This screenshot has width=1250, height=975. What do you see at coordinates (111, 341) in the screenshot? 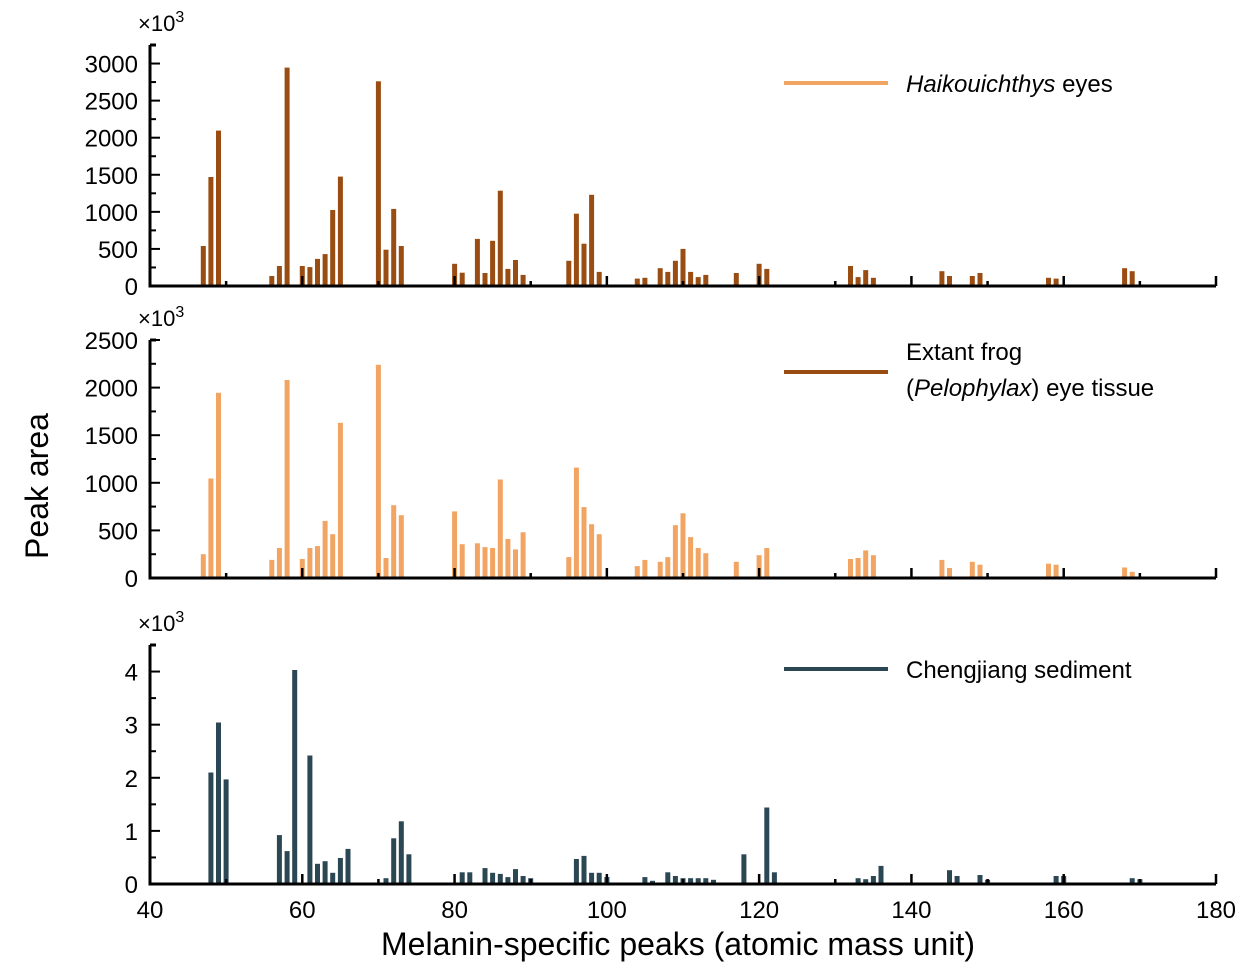
I see `y-tick-label: 2500` at bounding box center [111, 341].